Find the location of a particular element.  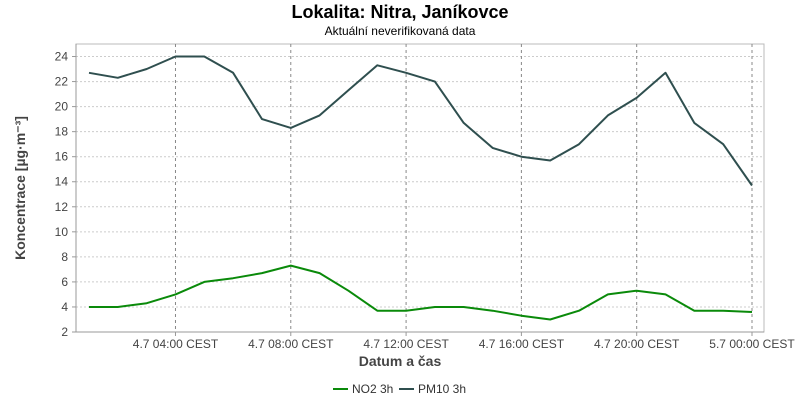

x-tick-label: 4.7 12:00 CEST is located at coordinates (406, 344).